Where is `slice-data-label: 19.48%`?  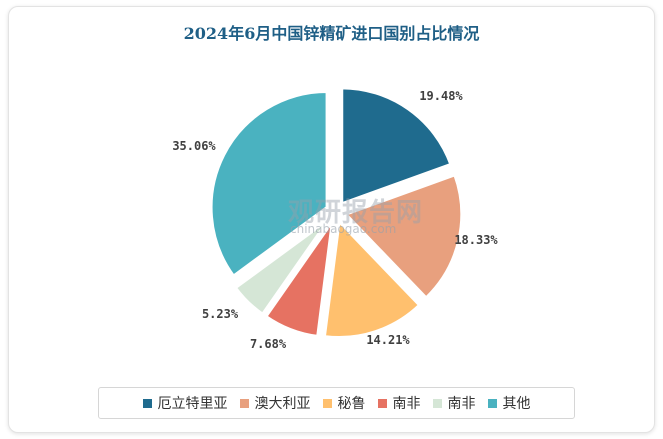 slice-data-label: 19.48% is located at coordinates (441, 96).